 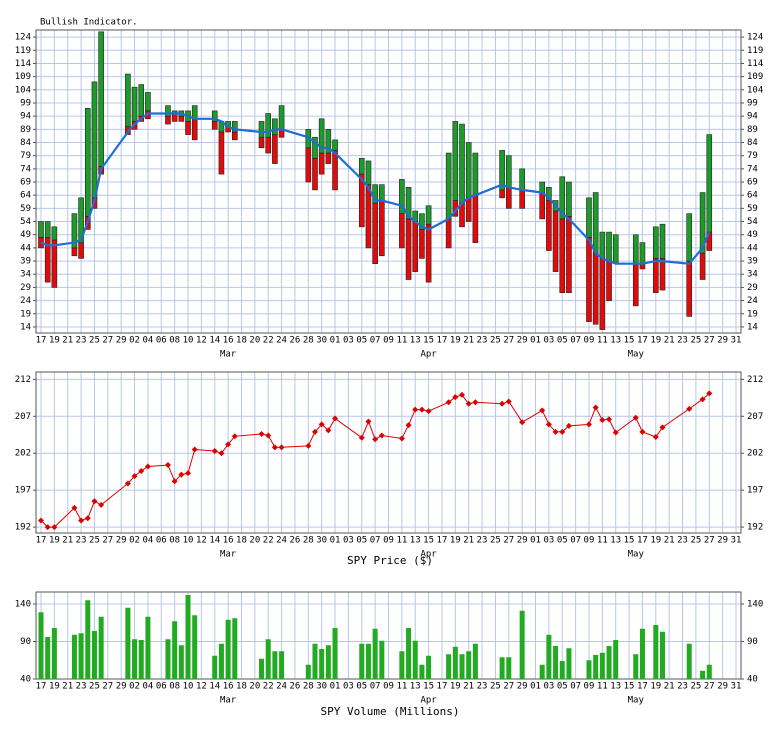 I want to click on y-tick-label-right: 94, so click(x=752, y=117).